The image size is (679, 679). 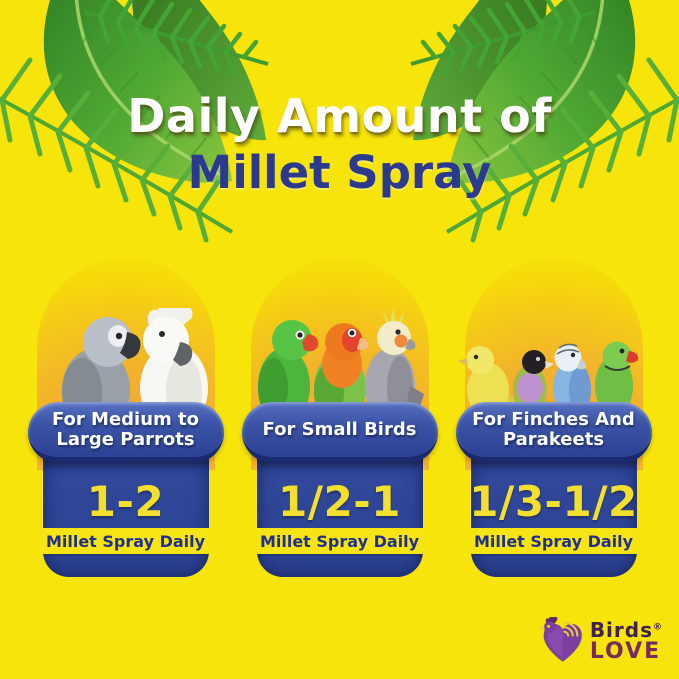 I want to click on amount-value: 1-2, so click(x=125, y=501).